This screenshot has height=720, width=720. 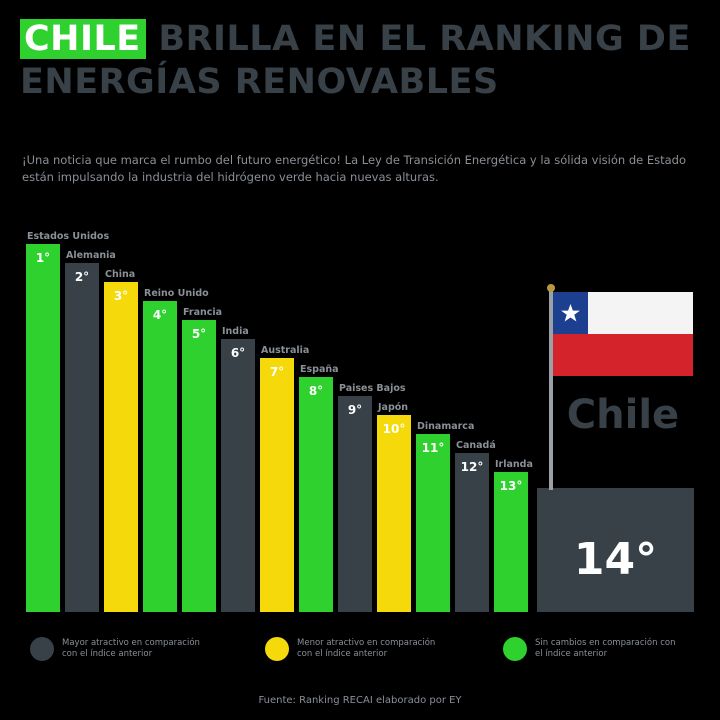 What do you see at coordinates (316, 391) in the screenshot?
I see `rank-label-espana: 8°` at bounding box center [316, 391].